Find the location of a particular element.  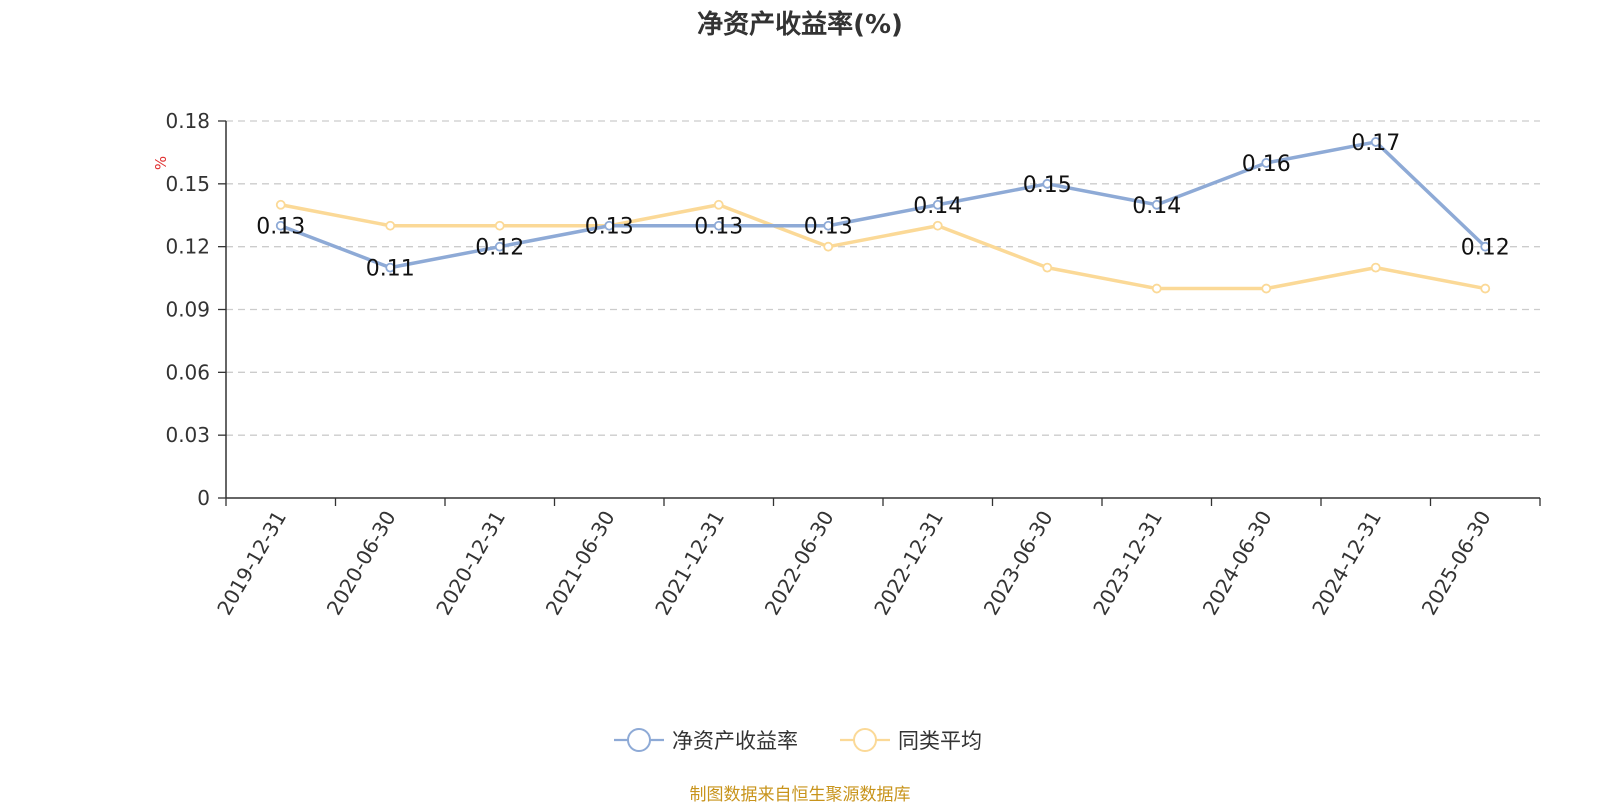

data-label: 0.16 is located at coordinates (1266, 164).